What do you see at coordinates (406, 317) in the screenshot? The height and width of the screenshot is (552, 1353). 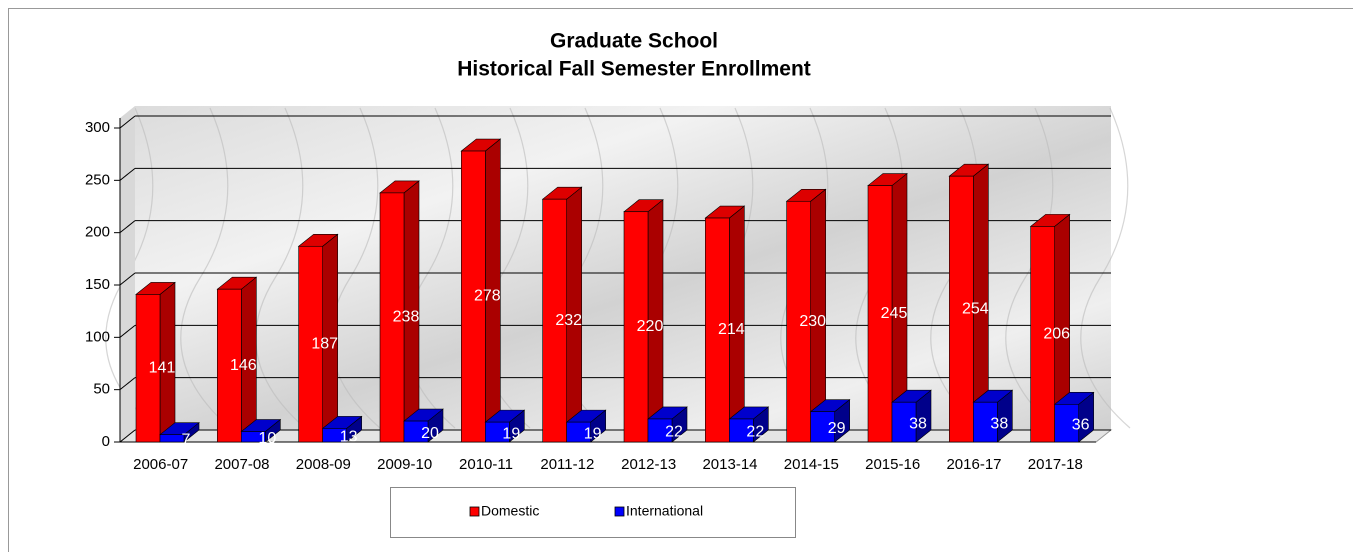 I see `data-label: 238` at bounding box center [406, 317].